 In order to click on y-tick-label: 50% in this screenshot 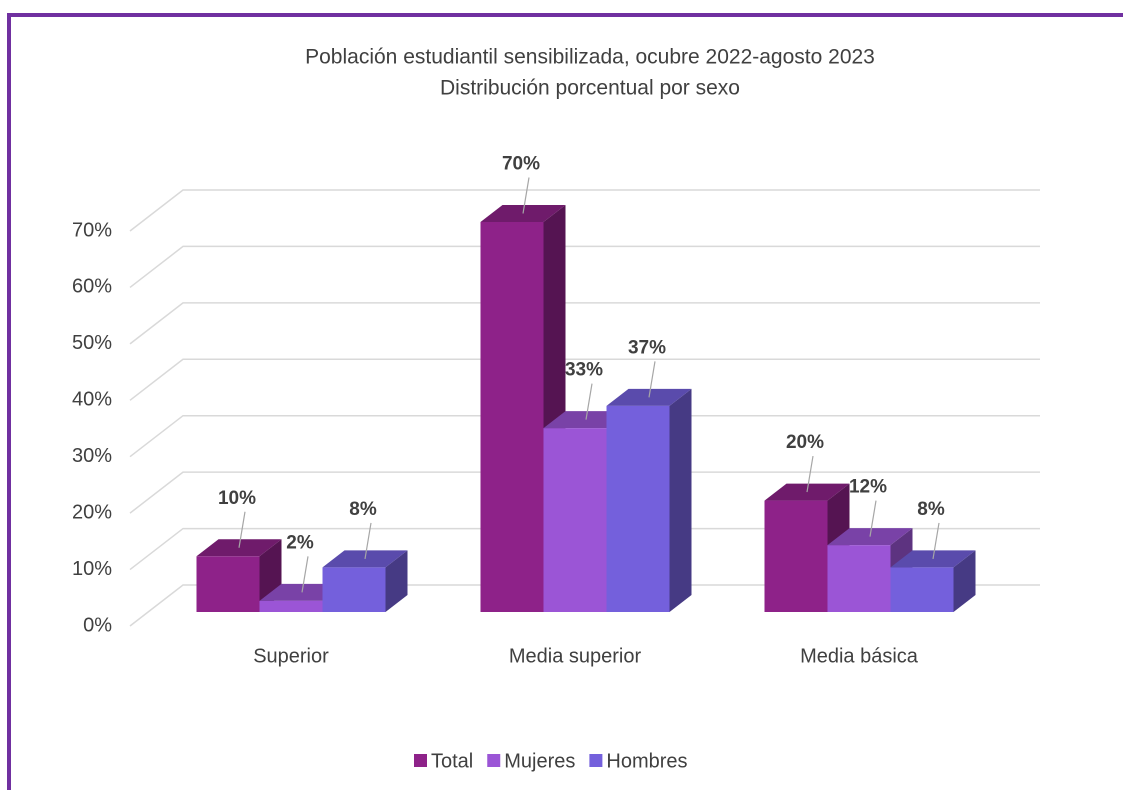, I will do `click(92, 343)`.